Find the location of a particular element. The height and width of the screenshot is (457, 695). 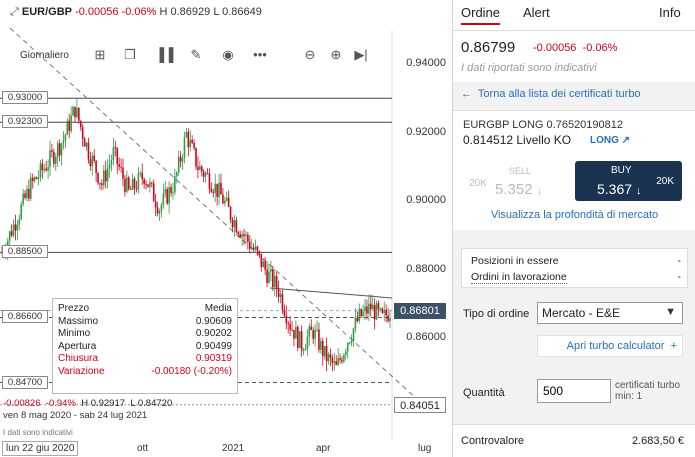

grid-icon: ⊞ is located at coordinates (100, 54).